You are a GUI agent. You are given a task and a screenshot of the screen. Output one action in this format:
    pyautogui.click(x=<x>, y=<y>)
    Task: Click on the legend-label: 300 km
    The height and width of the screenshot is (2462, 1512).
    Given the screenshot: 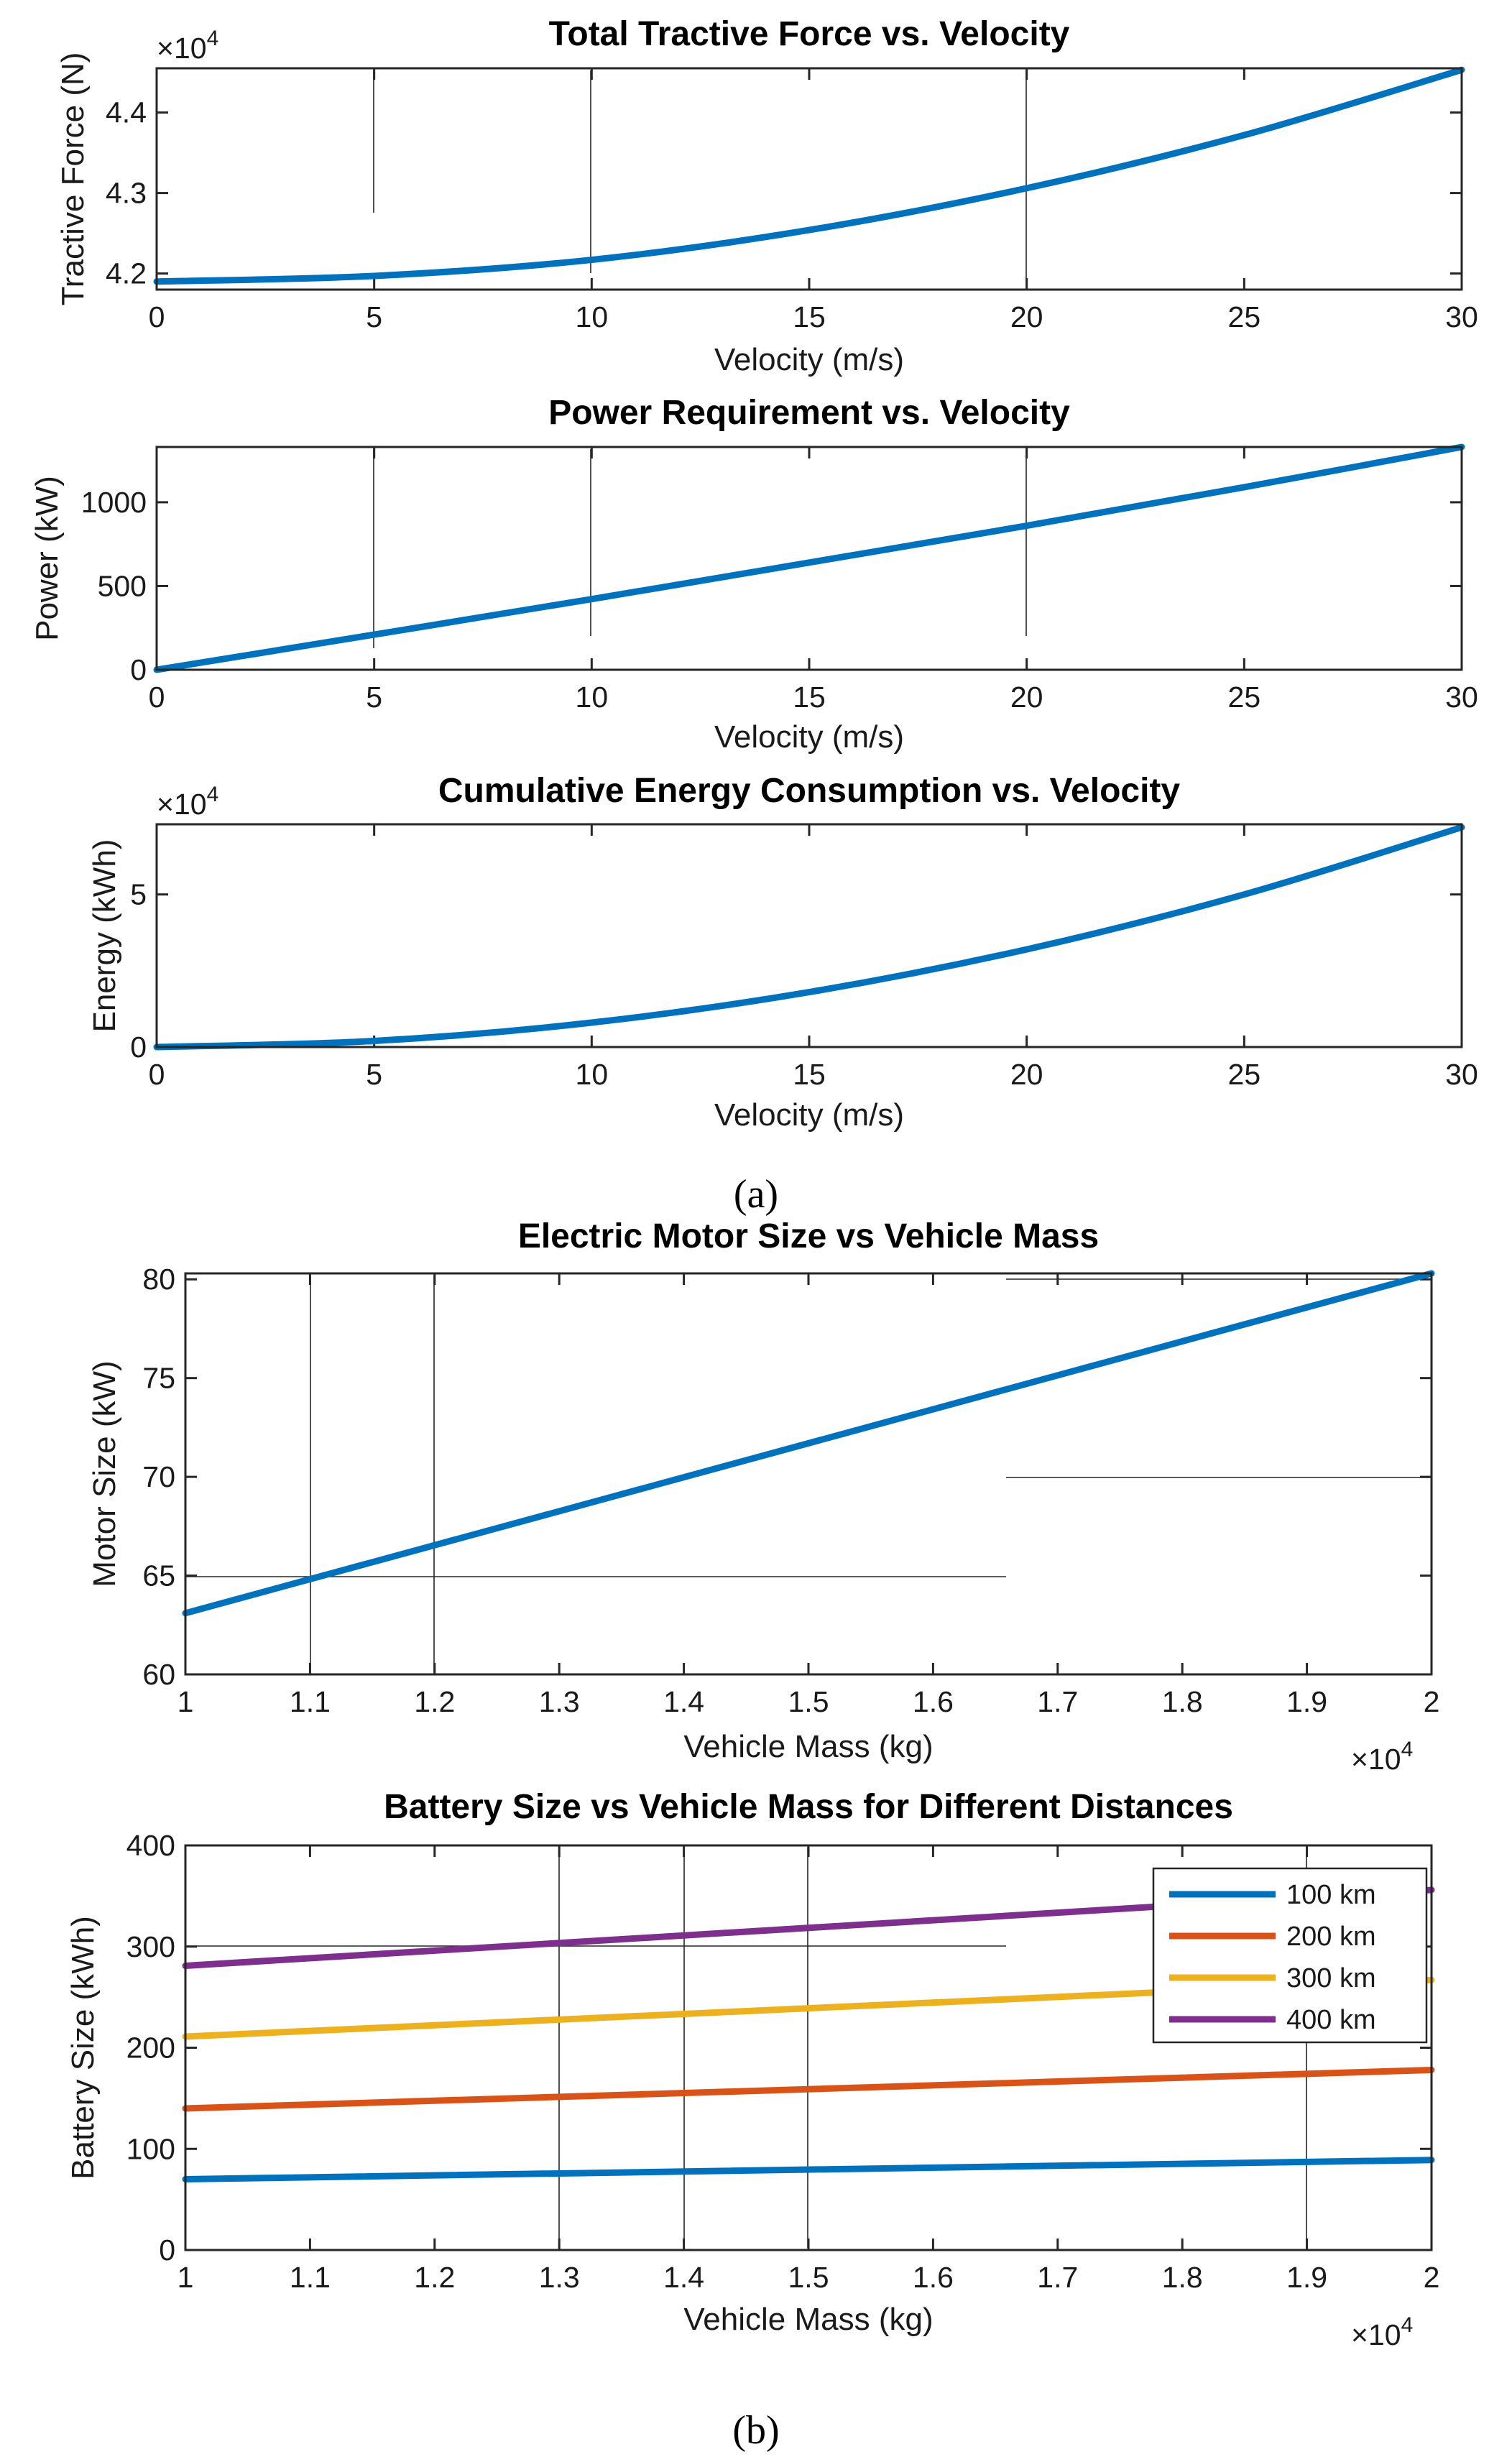 What is the action you would take?
    pyautogui.click(x=1331, y=1978)
    